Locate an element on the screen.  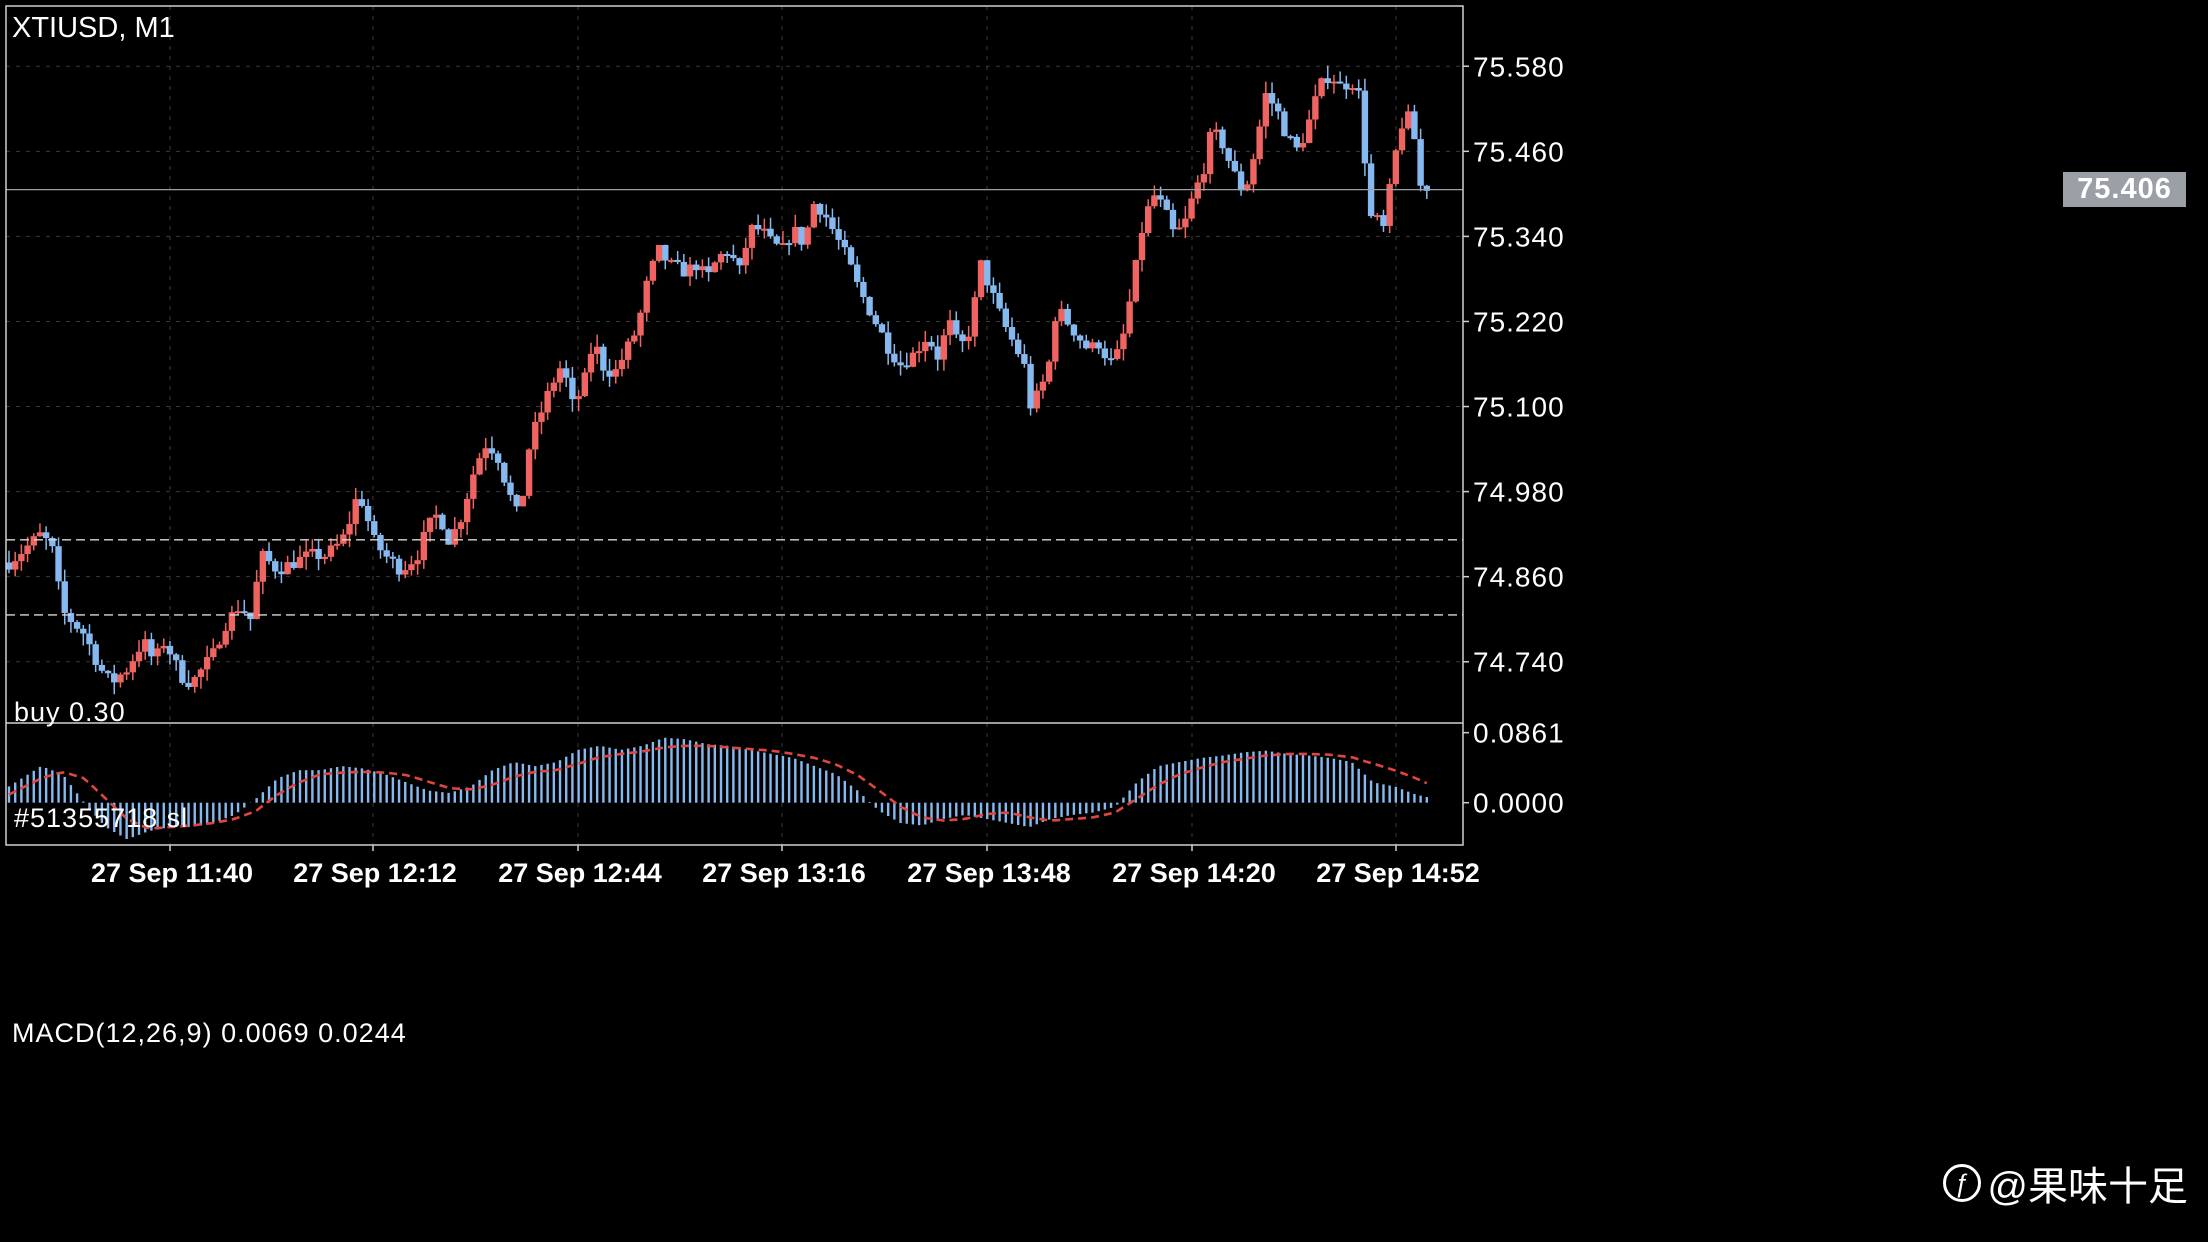
y-tick-label: 75.460 is located at coordinates (1519, 151).